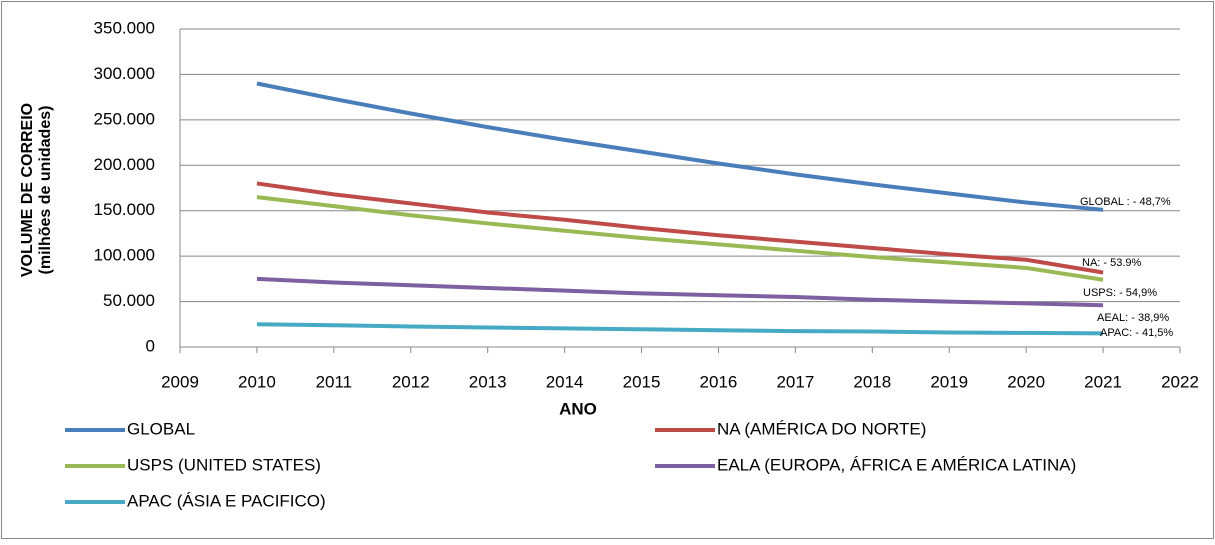 The image size is (1215, 545). What do you see at coordinates (1133, 318) in the screenshot?
I see `annotation: AEAL: - 38,9%` at bounding box center [1133, 318].